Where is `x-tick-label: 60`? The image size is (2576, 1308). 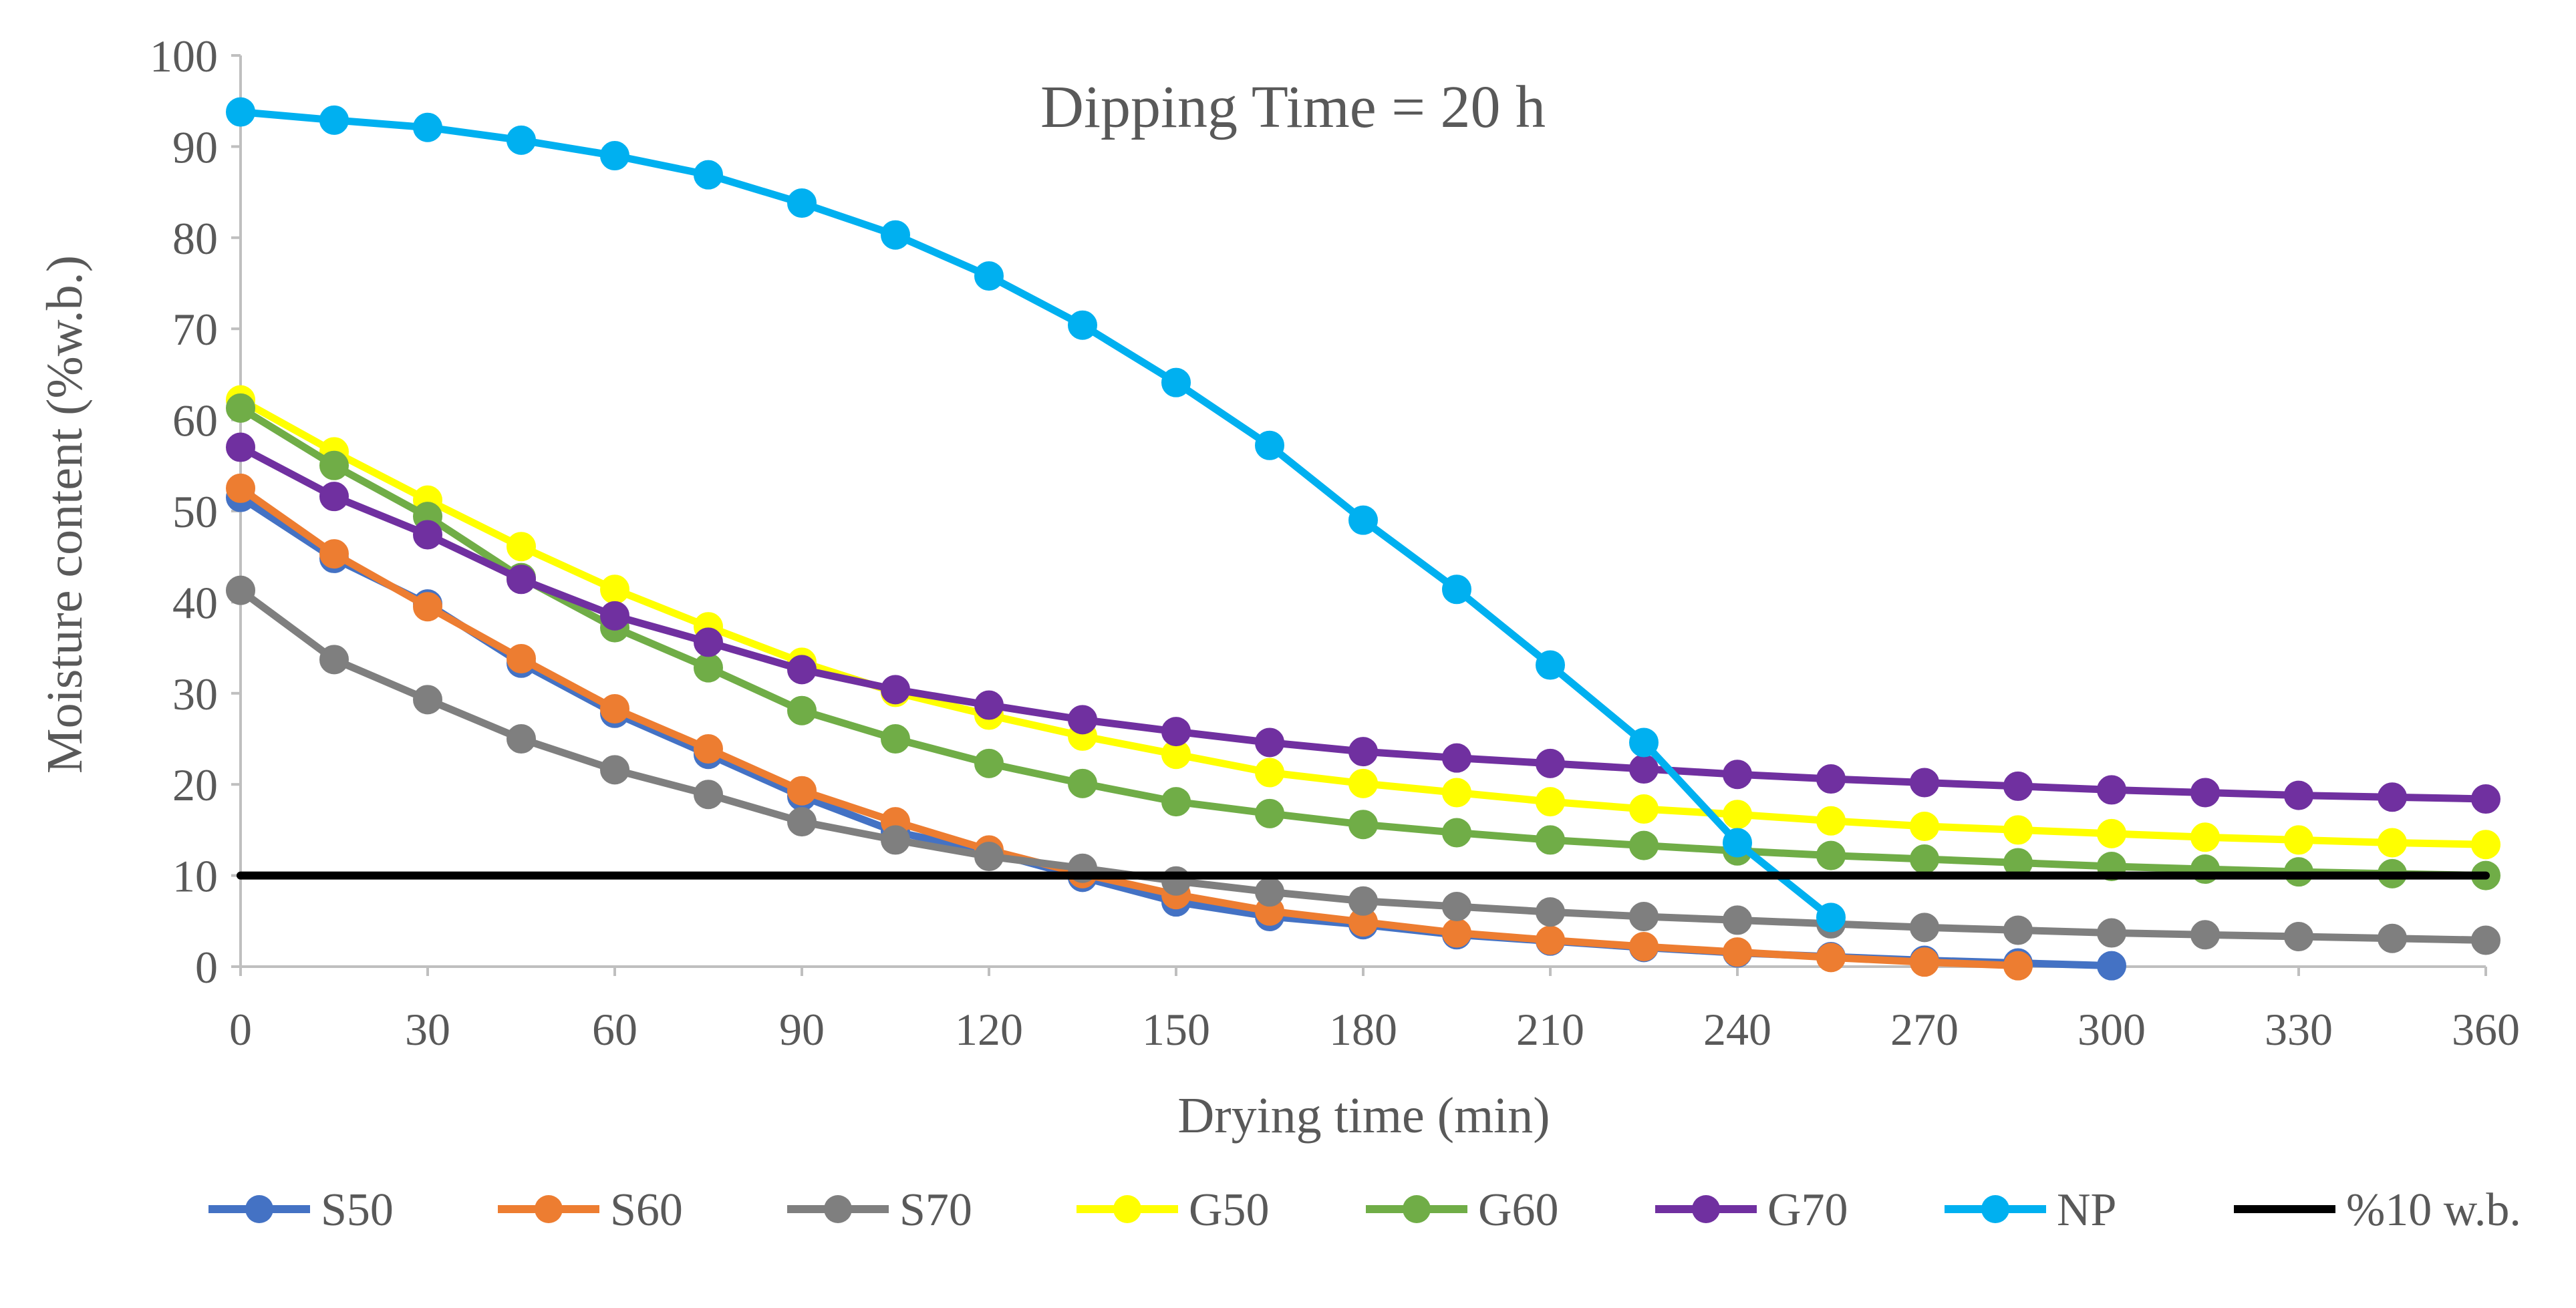
x-tick-label: 60 is located at coordinates (614, 1029).